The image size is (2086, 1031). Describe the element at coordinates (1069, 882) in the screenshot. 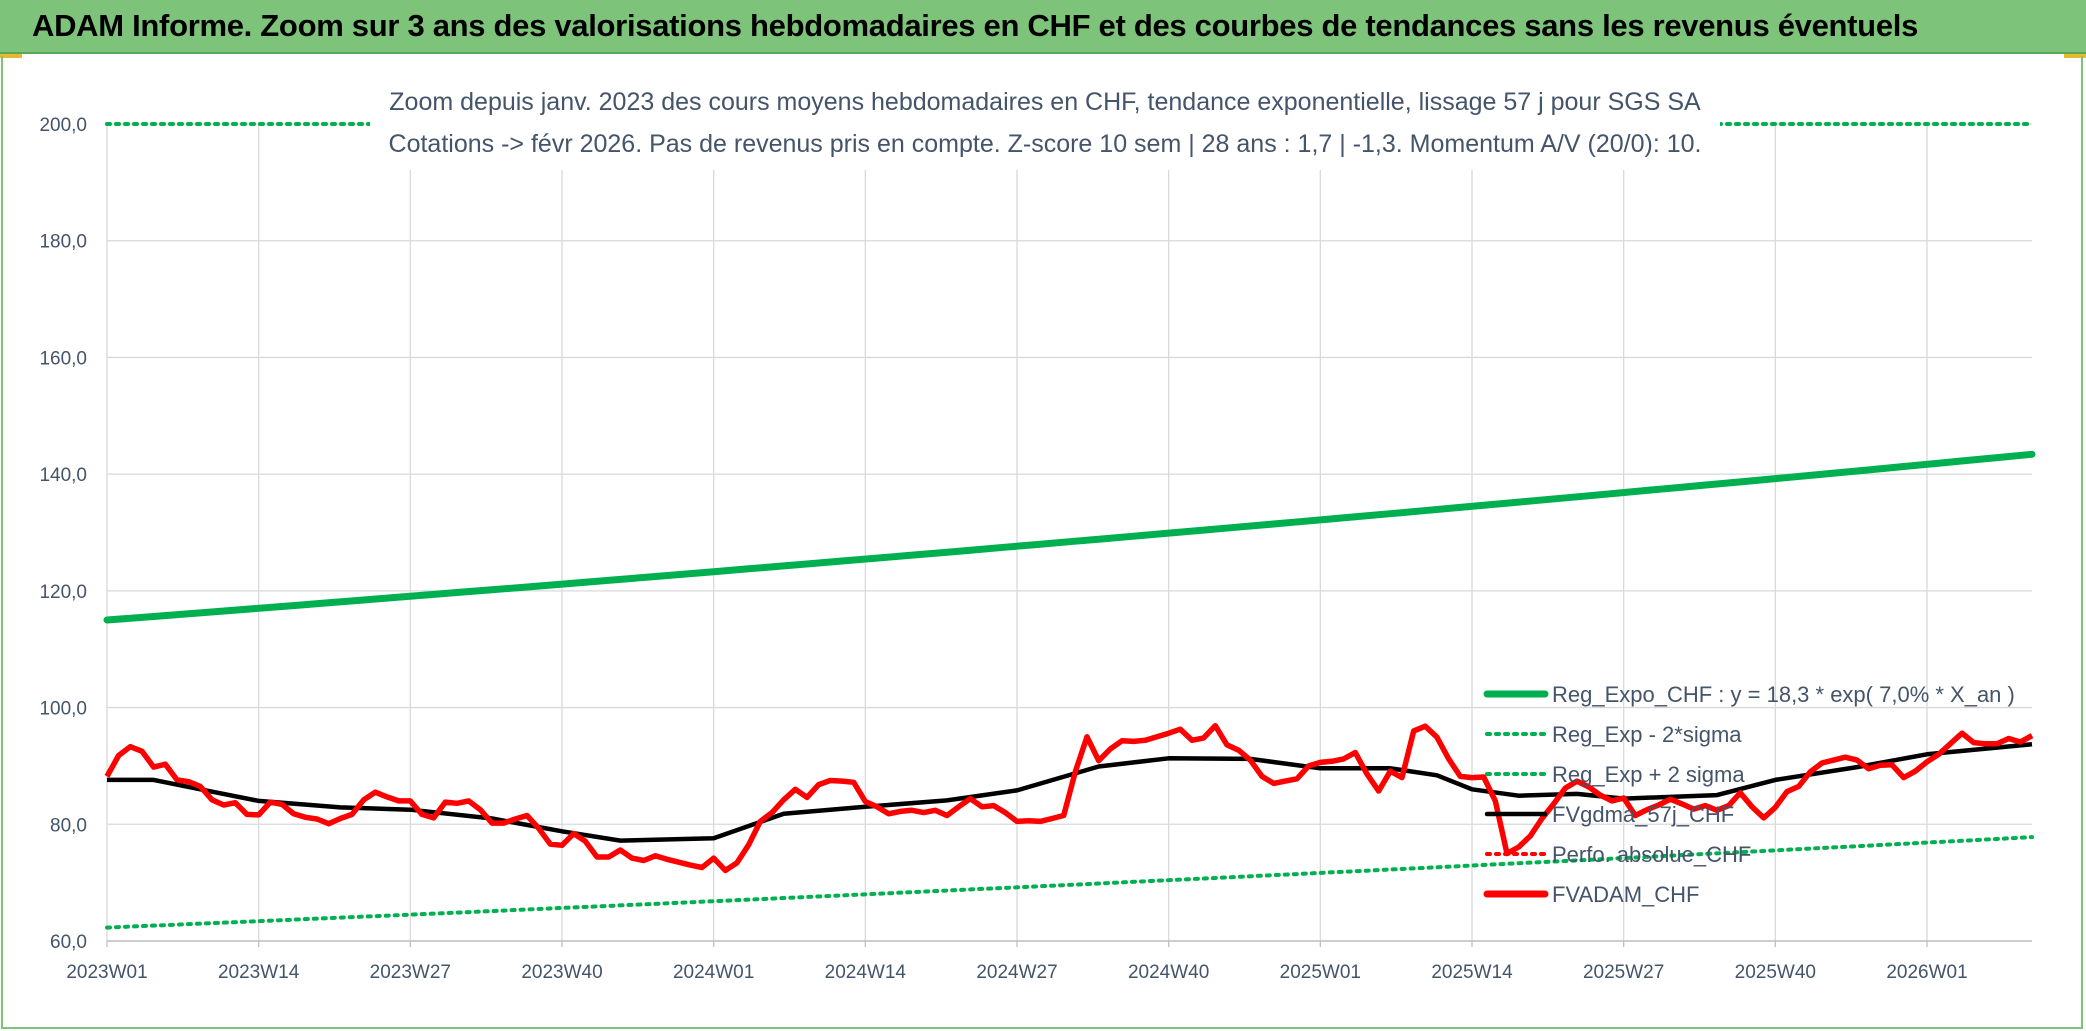

I see `series-reg-exp-minus-2-sigma` at that location.